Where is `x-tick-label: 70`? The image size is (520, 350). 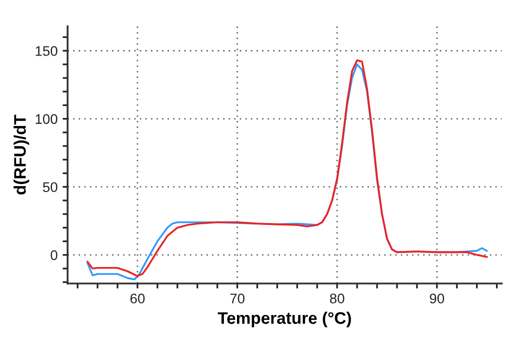 x-tick-label: 70 is located at coordinates (237, 299).